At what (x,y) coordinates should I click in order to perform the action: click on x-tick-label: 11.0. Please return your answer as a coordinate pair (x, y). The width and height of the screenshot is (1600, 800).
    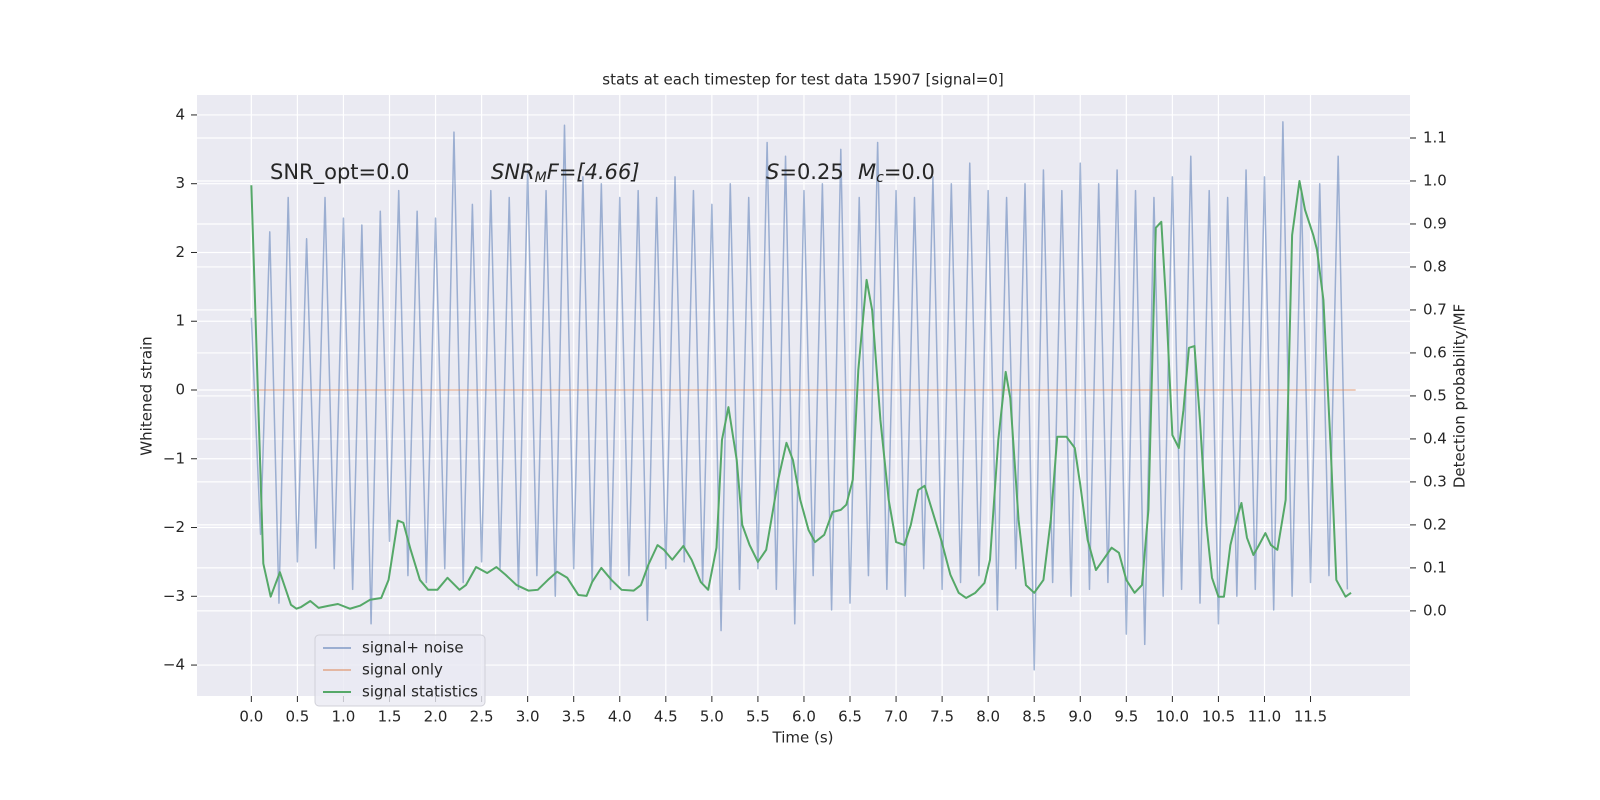
    Looking at the image, I should click on (1264, 717).